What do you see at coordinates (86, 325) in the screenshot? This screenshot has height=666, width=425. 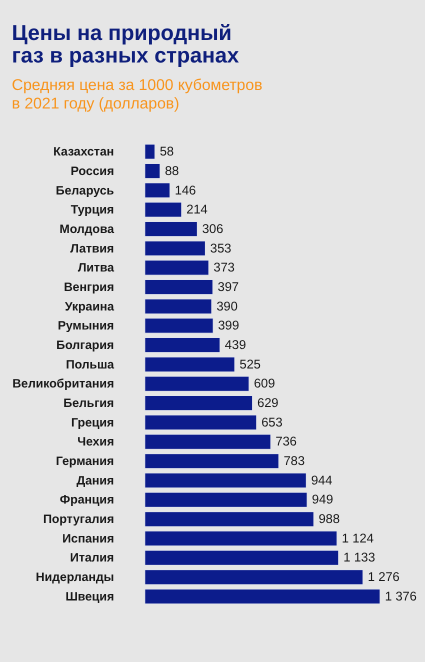 I see `y-tick-label: Румыния` at bounding box center [86, 325].